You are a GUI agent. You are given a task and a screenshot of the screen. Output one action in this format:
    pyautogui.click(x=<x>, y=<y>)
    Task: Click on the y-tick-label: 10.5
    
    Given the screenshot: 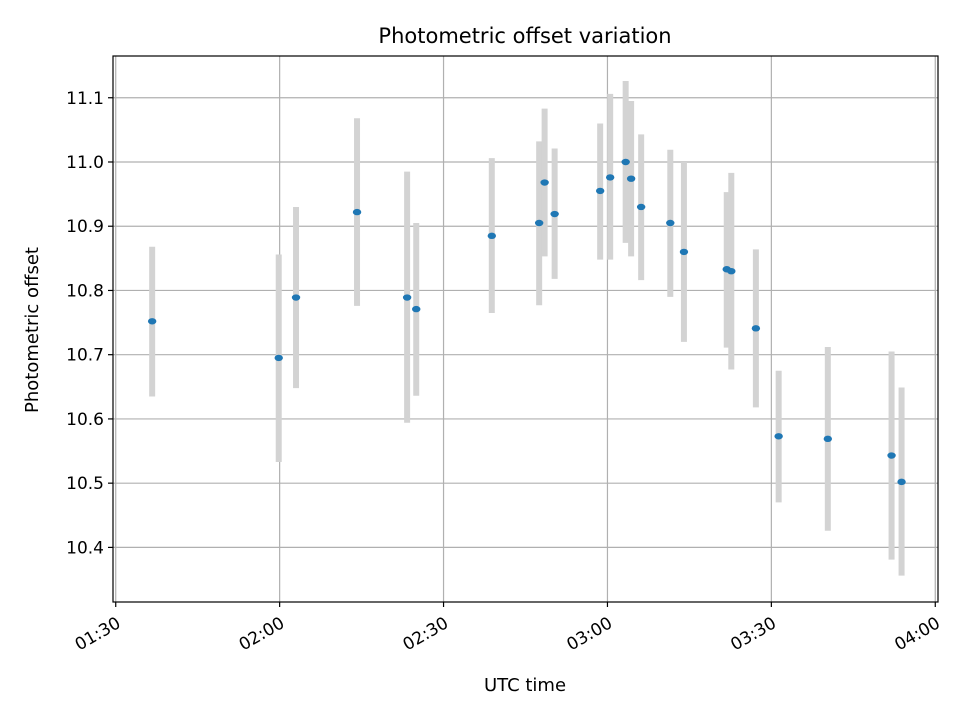 What is the action you would take?
    pyautogui.click(x=85, y=484)
    